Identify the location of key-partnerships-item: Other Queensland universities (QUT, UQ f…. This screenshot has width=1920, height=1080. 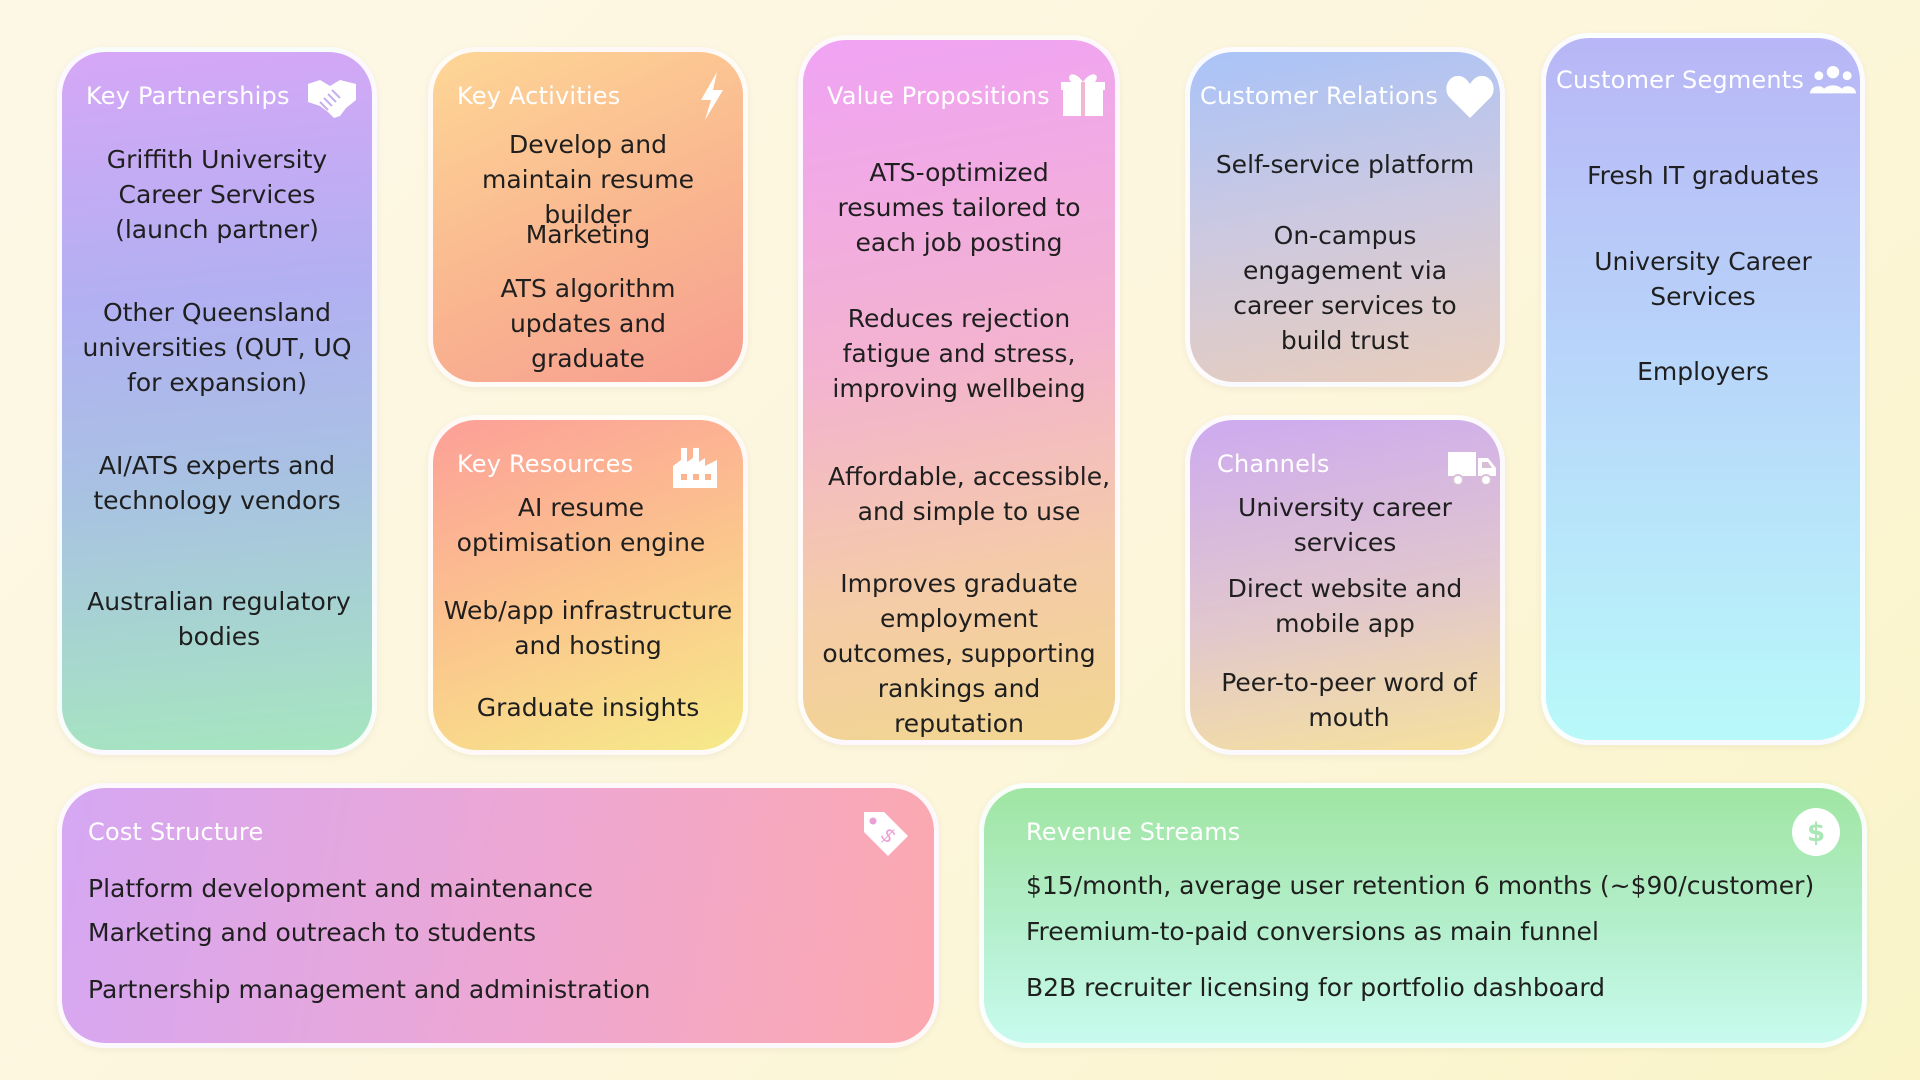
(217, 347).